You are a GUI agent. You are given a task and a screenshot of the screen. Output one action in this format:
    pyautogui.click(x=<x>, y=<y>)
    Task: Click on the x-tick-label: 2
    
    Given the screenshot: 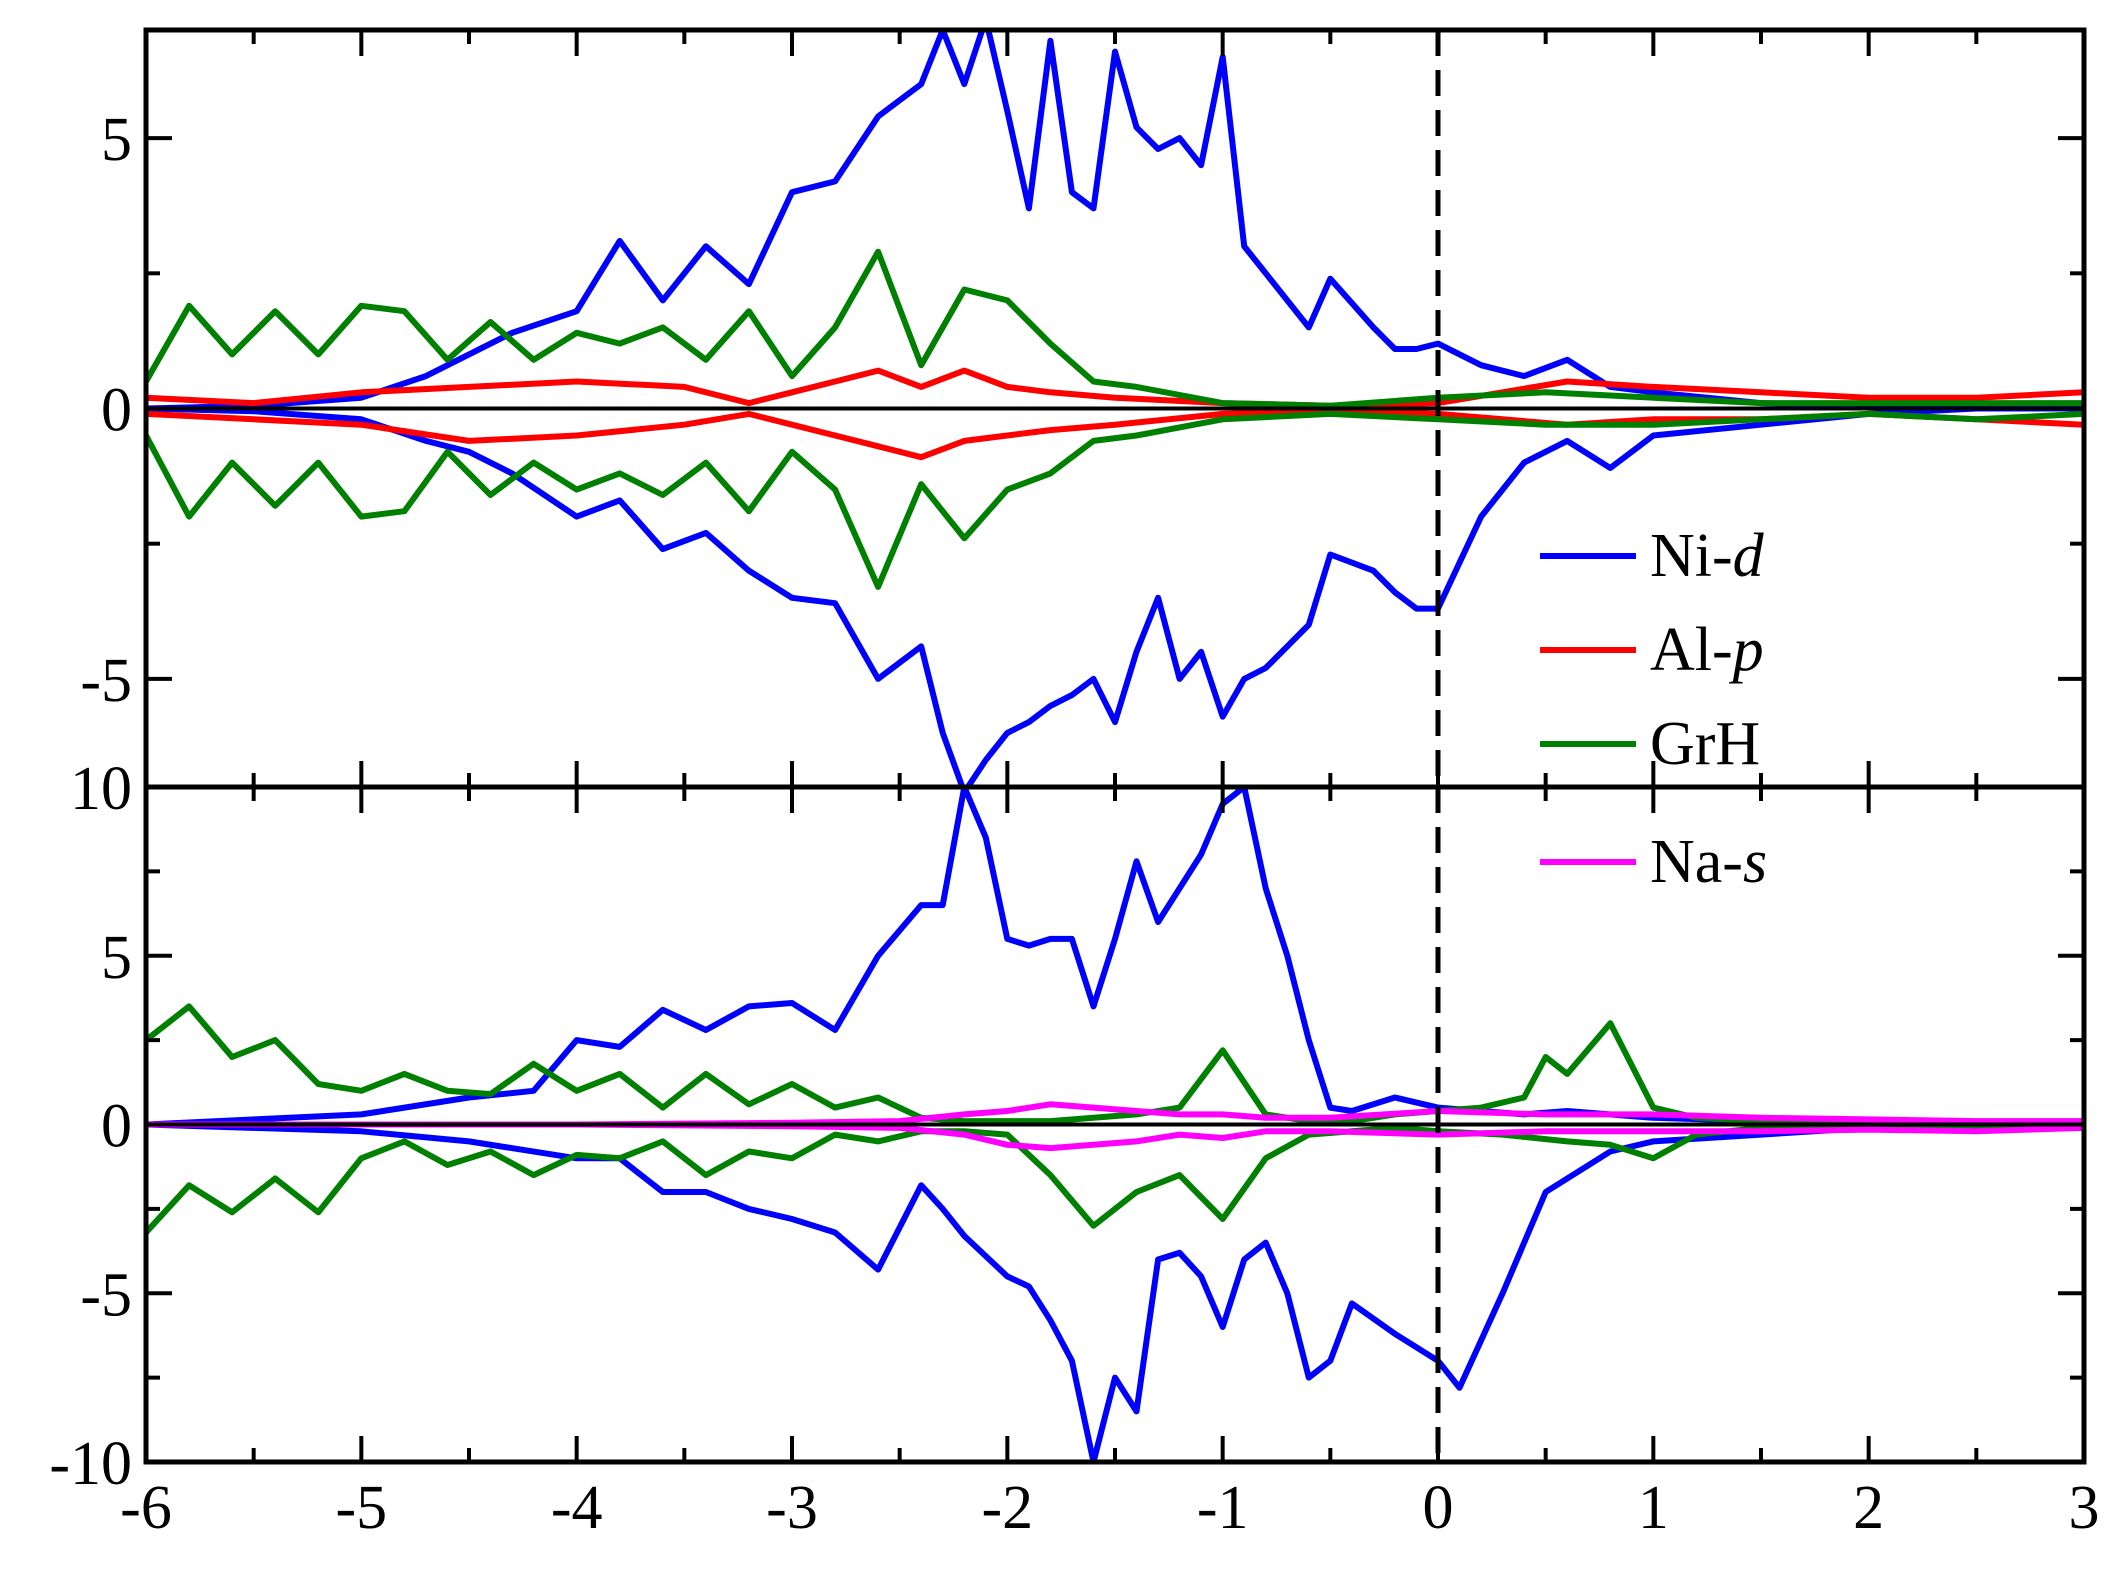 What is the action you would take?
    pyautogui.click(x=1868, y=1508)
    